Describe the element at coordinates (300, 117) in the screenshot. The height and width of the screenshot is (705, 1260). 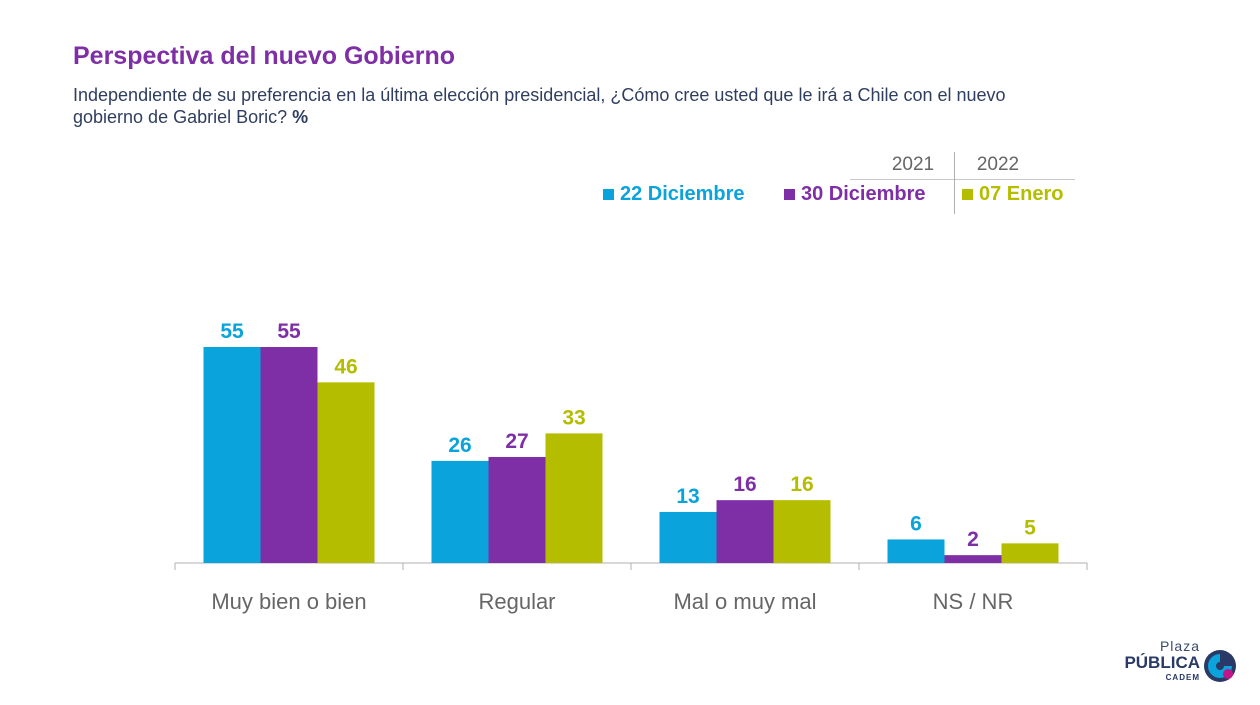
I see `subtitle-unit: %` at that location.